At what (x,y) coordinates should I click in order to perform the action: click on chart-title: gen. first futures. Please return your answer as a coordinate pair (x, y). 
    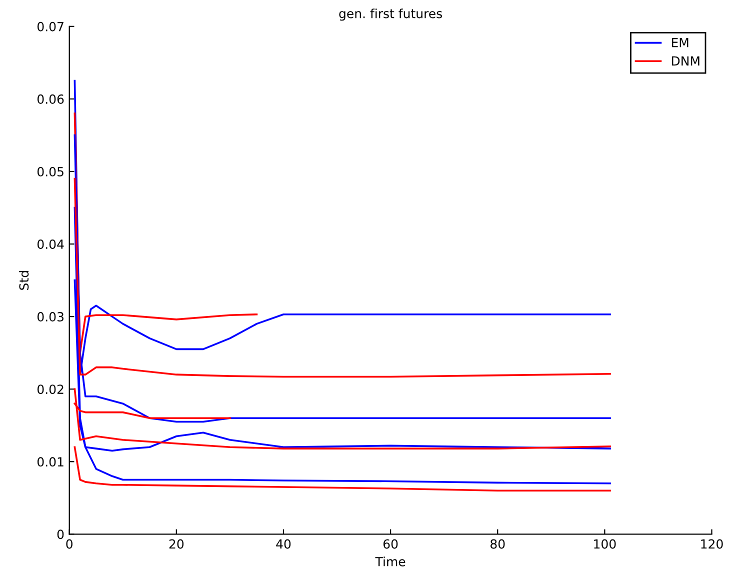
    Looking at the image, I should click on (390, 14).